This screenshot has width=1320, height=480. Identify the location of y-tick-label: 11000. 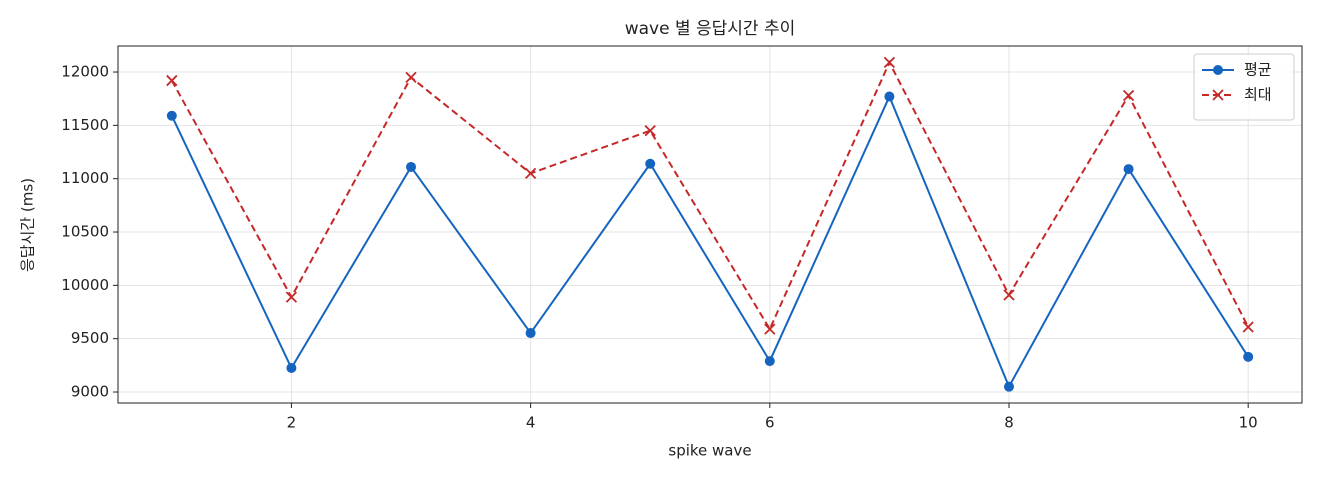
(85, 178).